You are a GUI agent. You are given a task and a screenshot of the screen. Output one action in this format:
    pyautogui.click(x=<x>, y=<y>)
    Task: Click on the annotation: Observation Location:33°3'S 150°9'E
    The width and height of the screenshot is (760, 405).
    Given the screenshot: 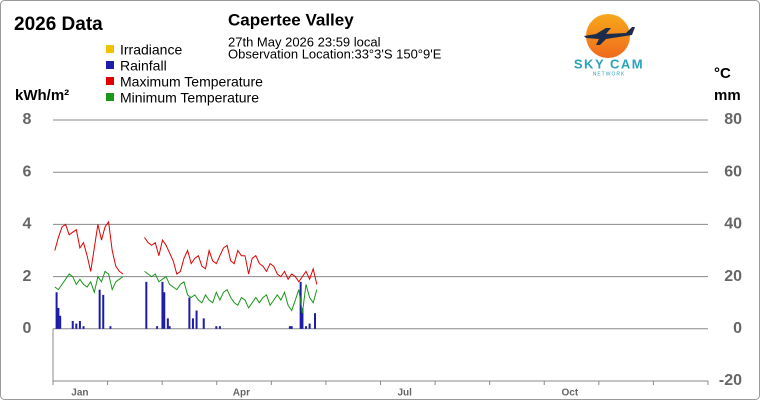 What is the action you would take?
    pyautogui.click(x=335, y=53)
    